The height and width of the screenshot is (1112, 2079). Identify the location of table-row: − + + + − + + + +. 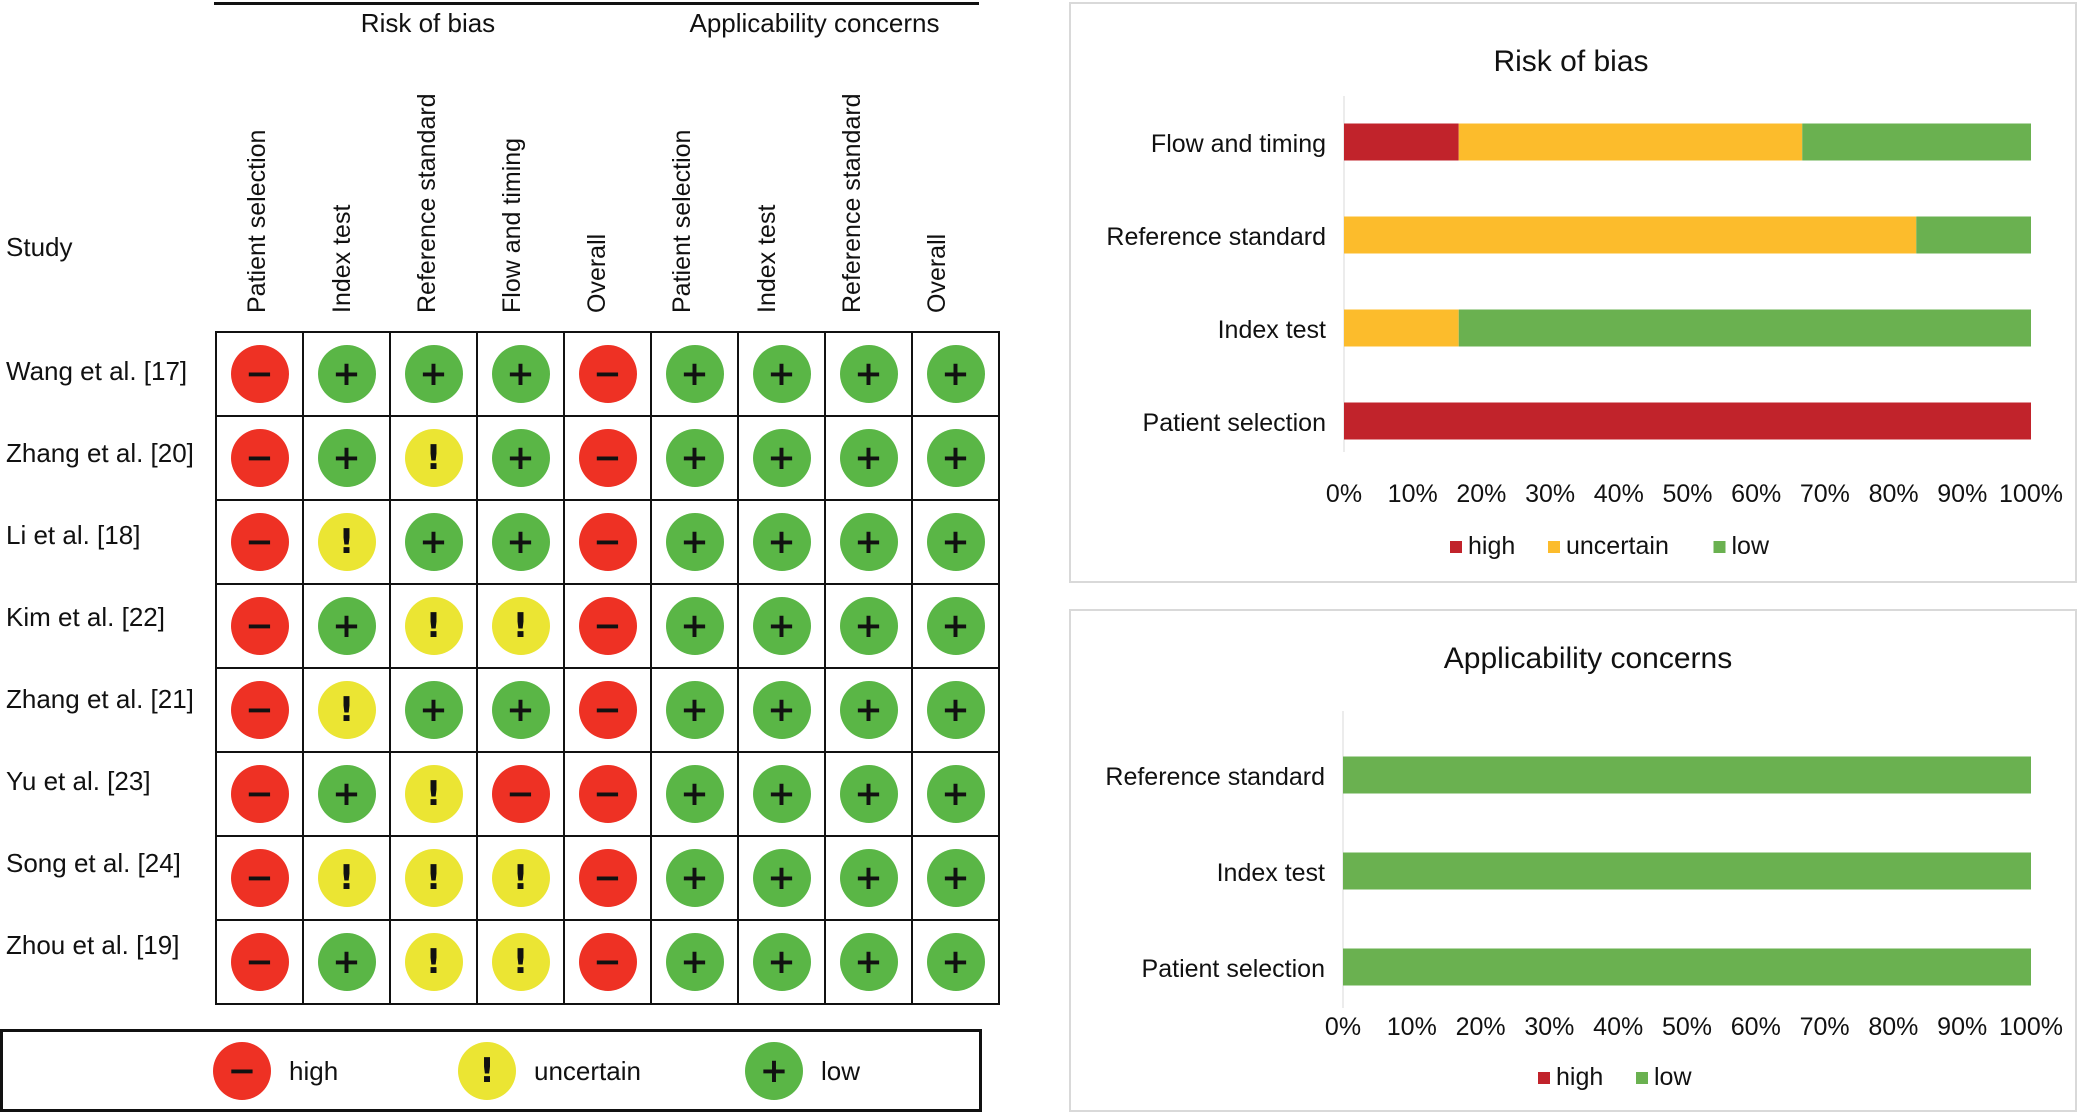
(607, 374).